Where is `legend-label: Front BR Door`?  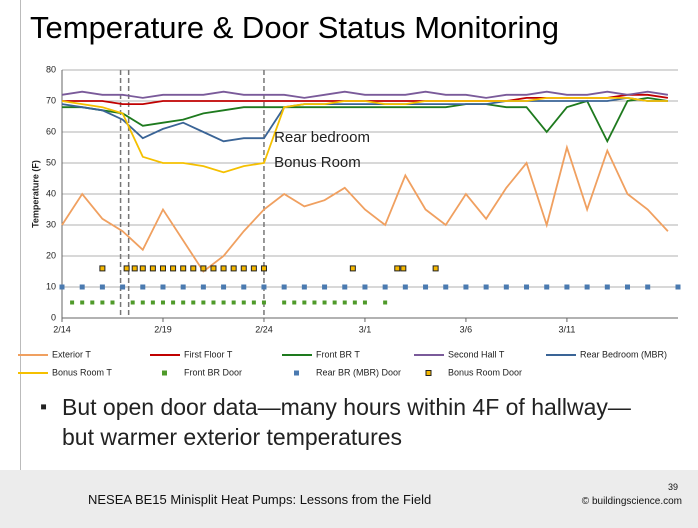 legend-label: Front BR Door is located at coordinates (213, 372).